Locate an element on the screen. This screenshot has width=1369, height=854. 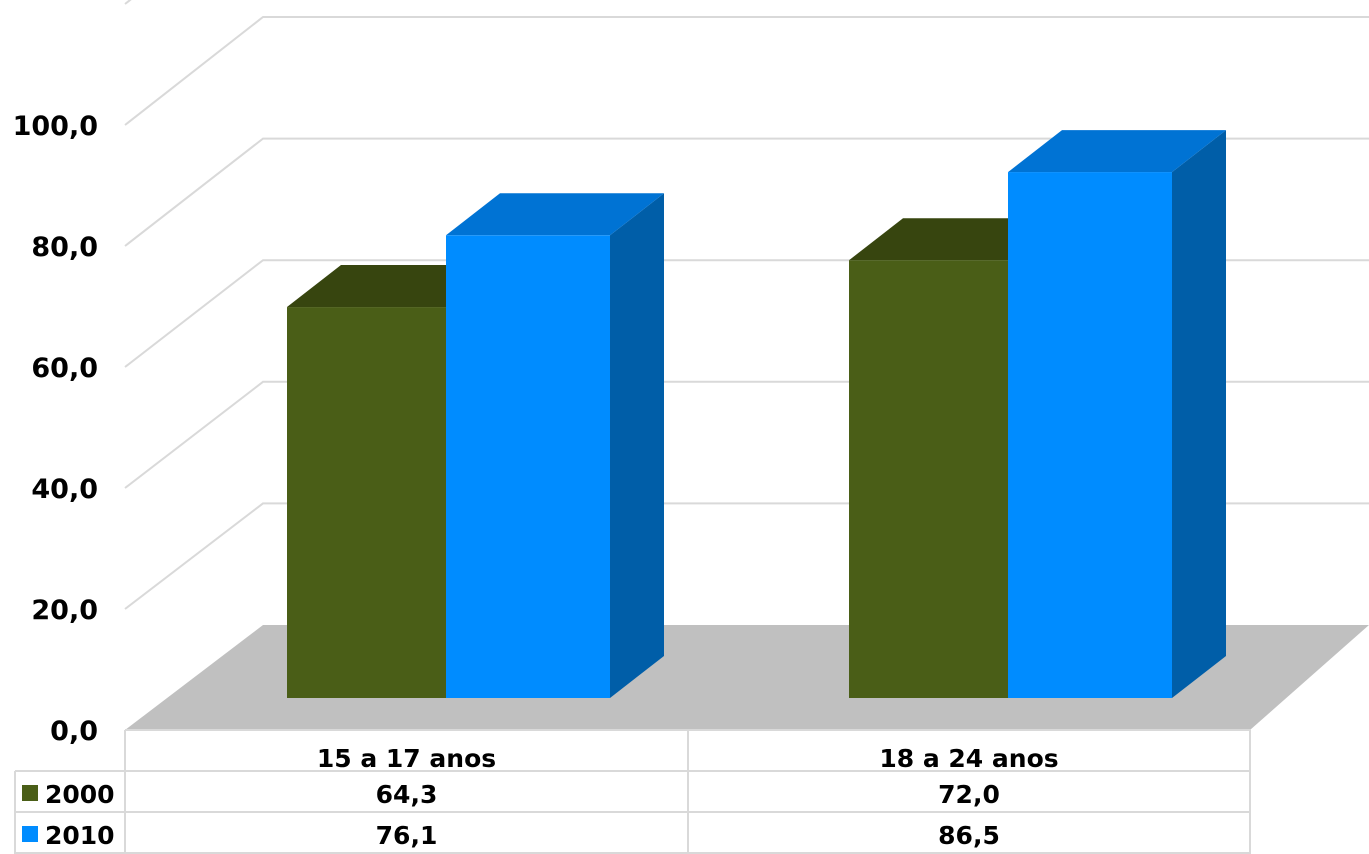
data-label: 64,3 is located at coordinates (407, 794).